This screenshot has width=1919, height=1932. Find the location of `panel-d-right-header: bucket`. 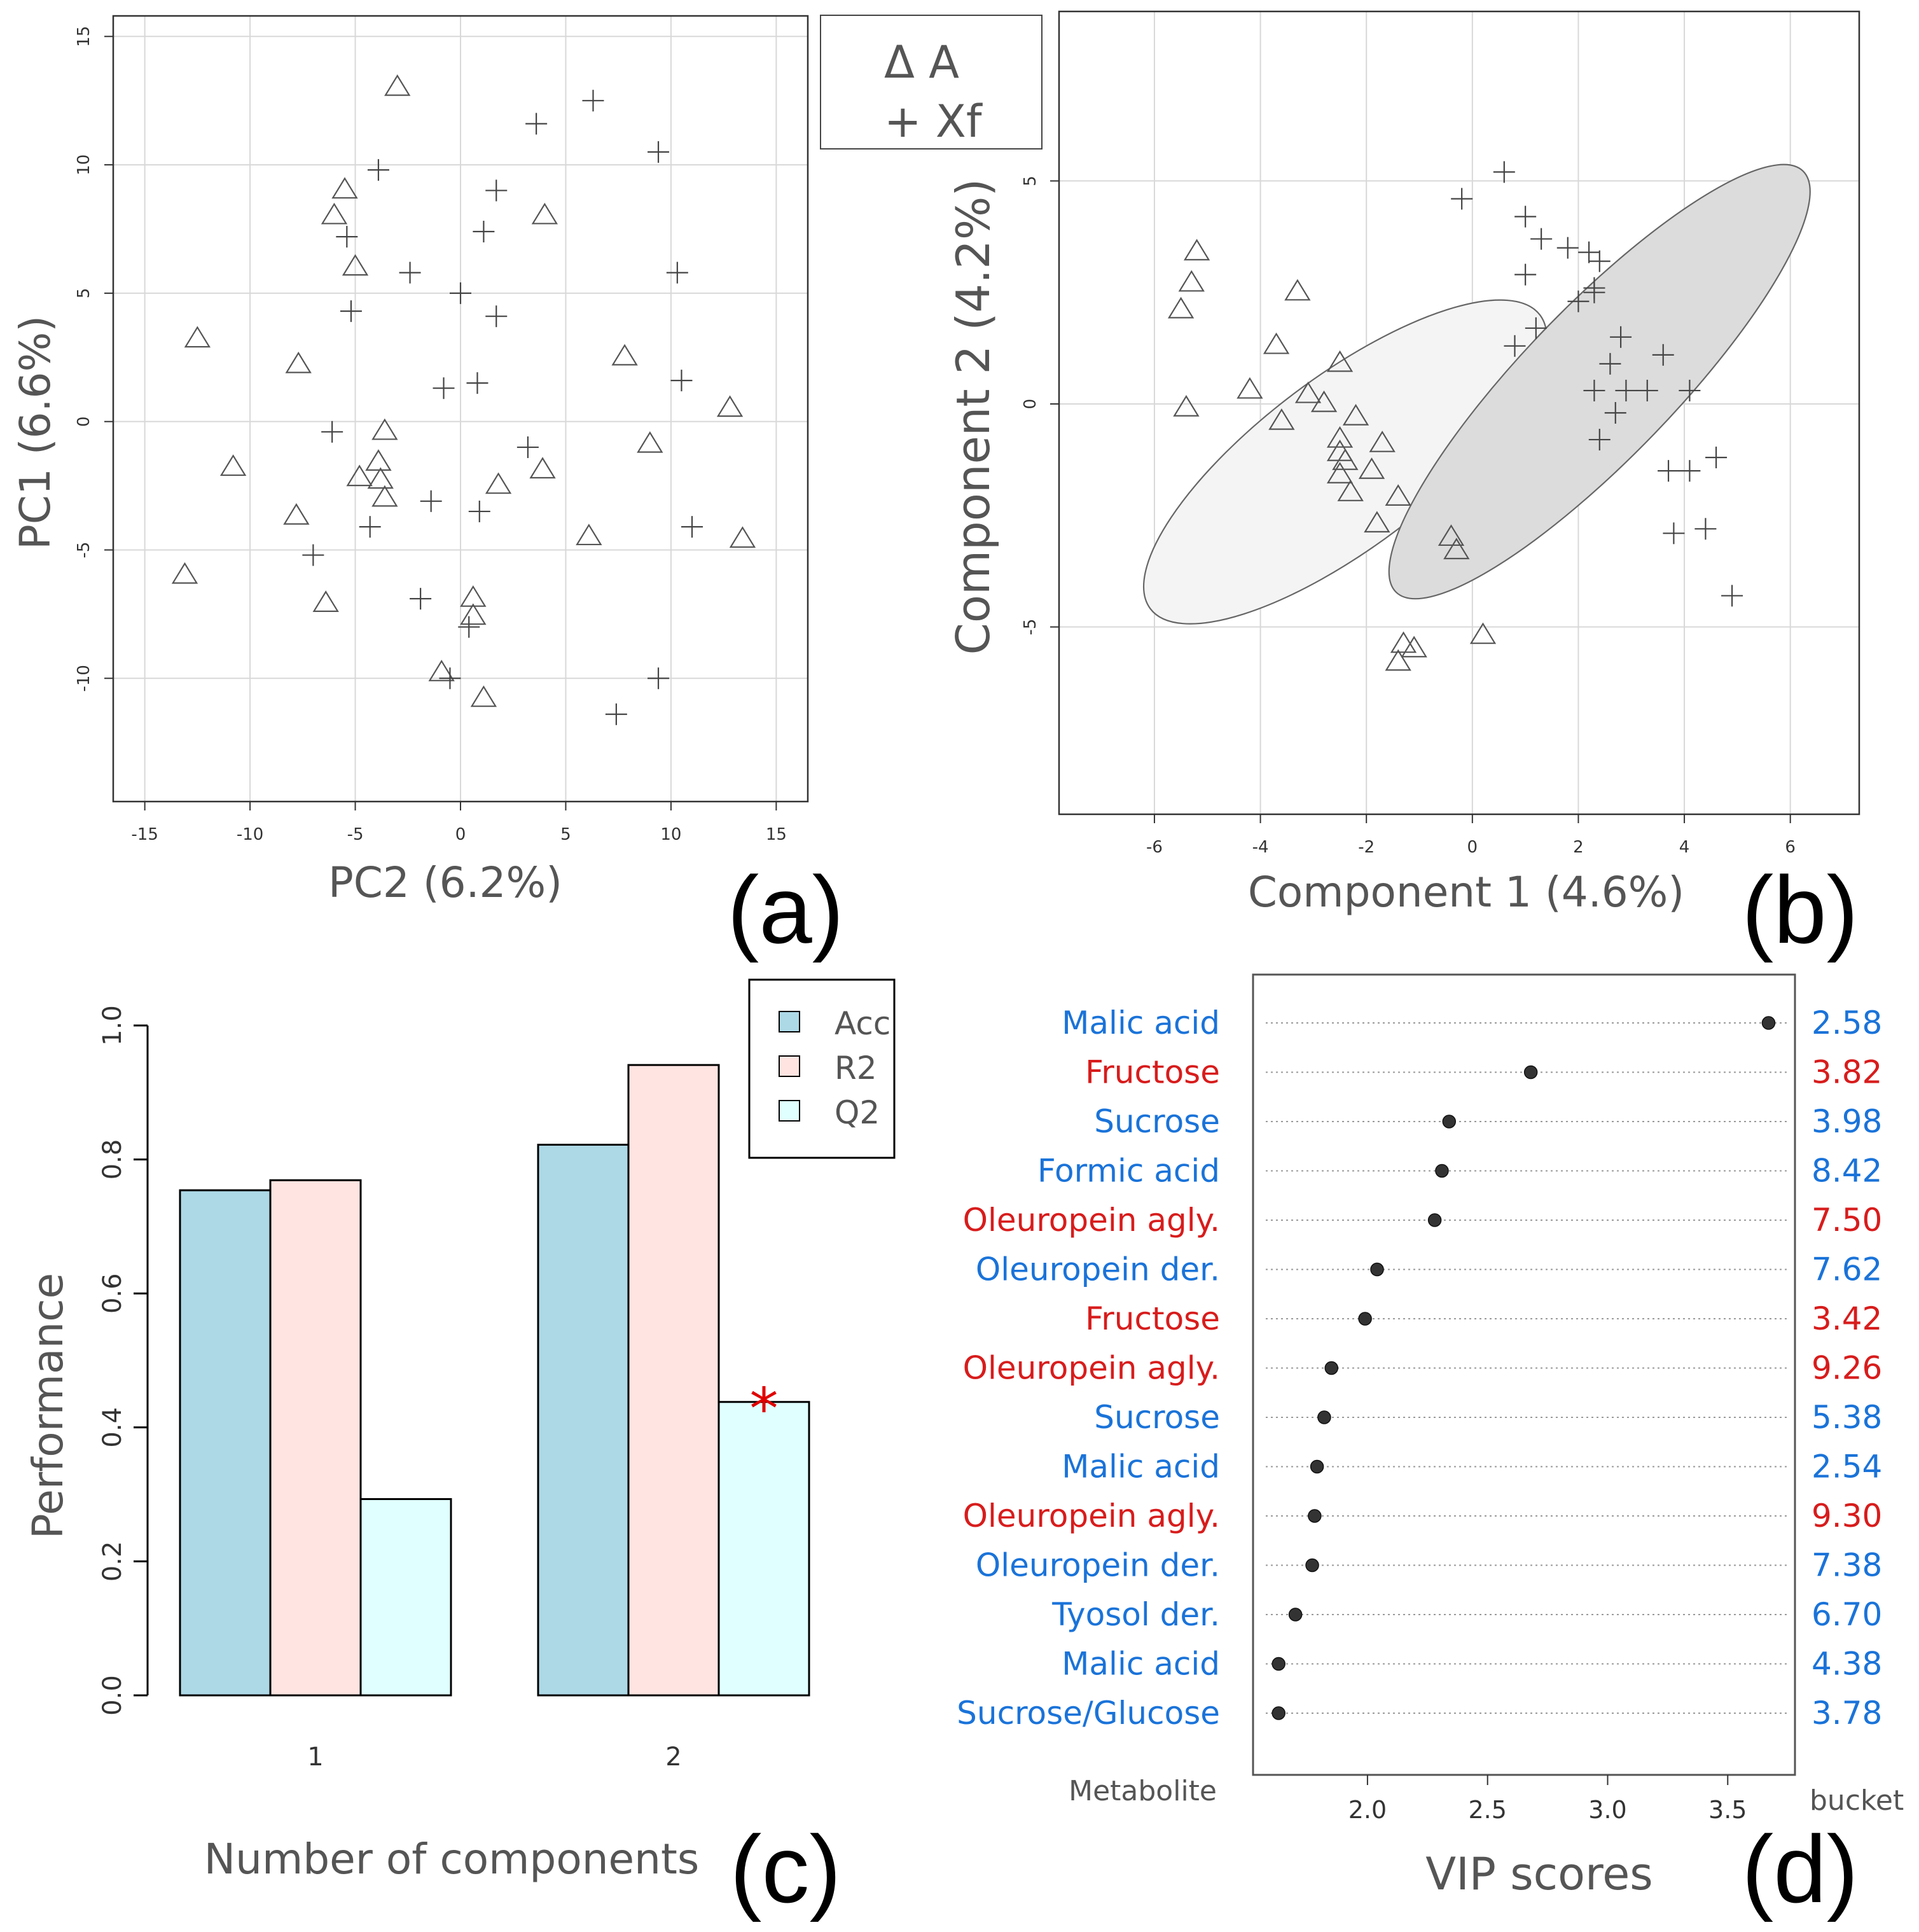

panel-d-right-header: bucket is located at coordinates (1857, 1800).